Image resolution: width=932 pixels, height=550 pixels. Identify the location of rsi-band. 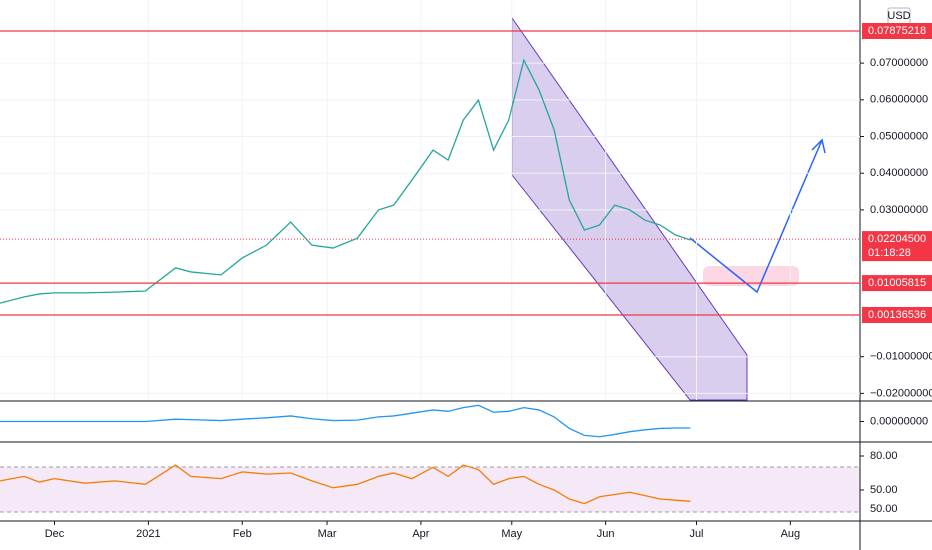
(430, 489).